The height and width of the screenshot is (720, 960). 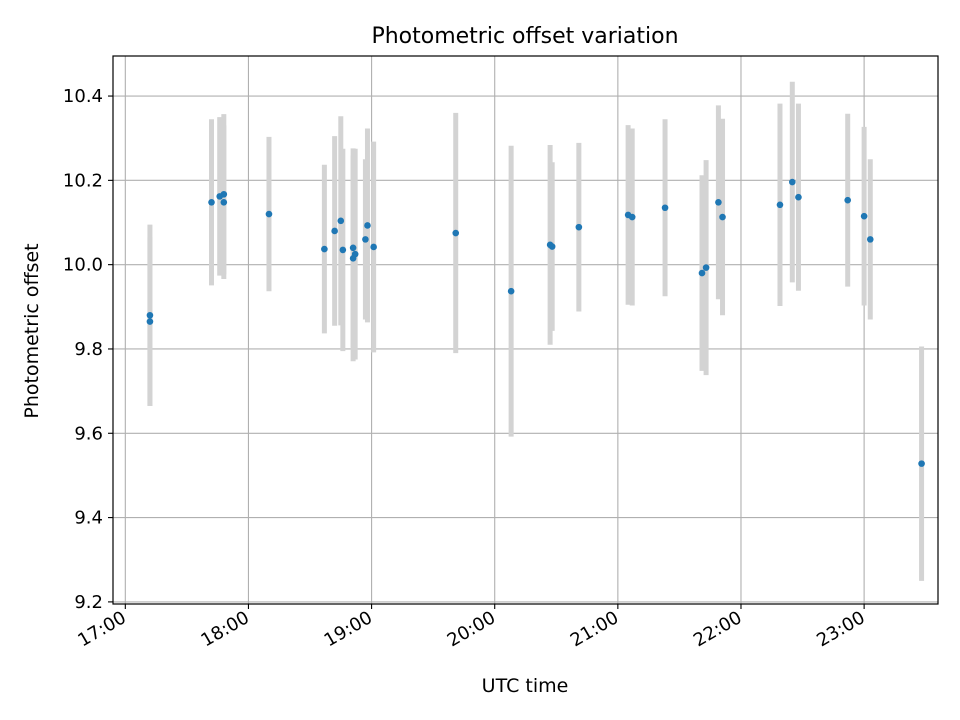 I want to click on x-tick-label: 19:00, so click(x=348, y=629).